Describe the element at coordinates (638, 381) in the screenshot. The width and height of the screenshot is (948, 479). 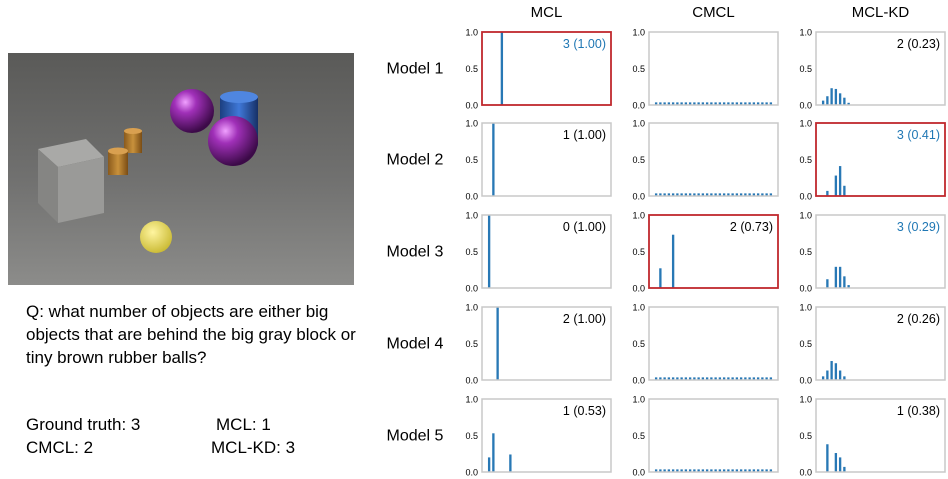
I see `model-4-cmcl-ytick-0-0: 0.0` at that location.